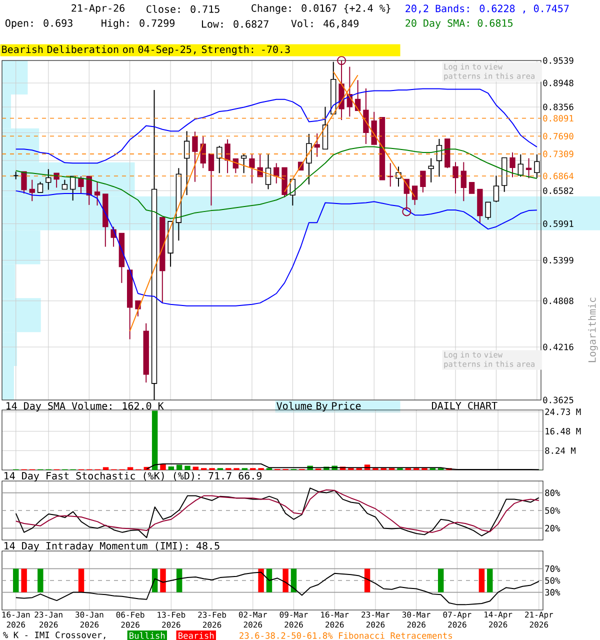  What do you see at coordinates (459, 24) in the screenshot?
I see `text: 20 Day SMA: 0.6815` at bounding box center [459, 24].